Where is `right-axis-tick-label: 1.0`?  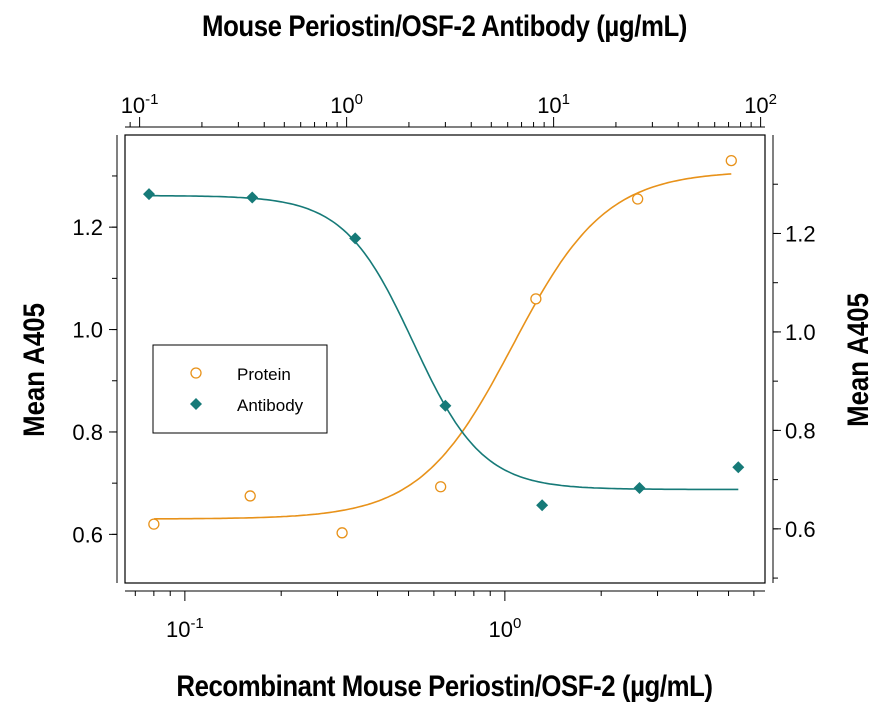 right-axis-tick-label: 1.0 is located at coordinates (800, 332).